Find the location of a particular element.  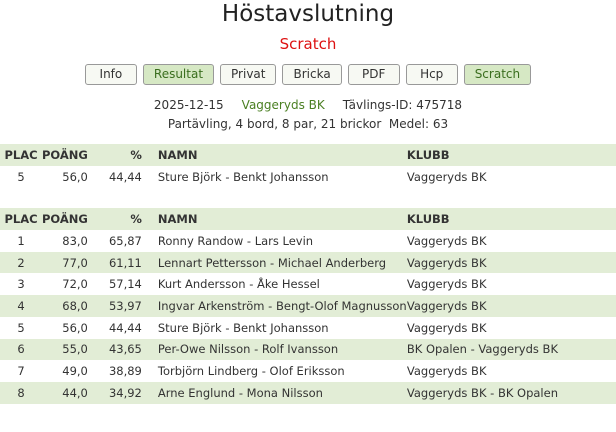

cell-points: 72,0 is located at coordinates (75, 284).